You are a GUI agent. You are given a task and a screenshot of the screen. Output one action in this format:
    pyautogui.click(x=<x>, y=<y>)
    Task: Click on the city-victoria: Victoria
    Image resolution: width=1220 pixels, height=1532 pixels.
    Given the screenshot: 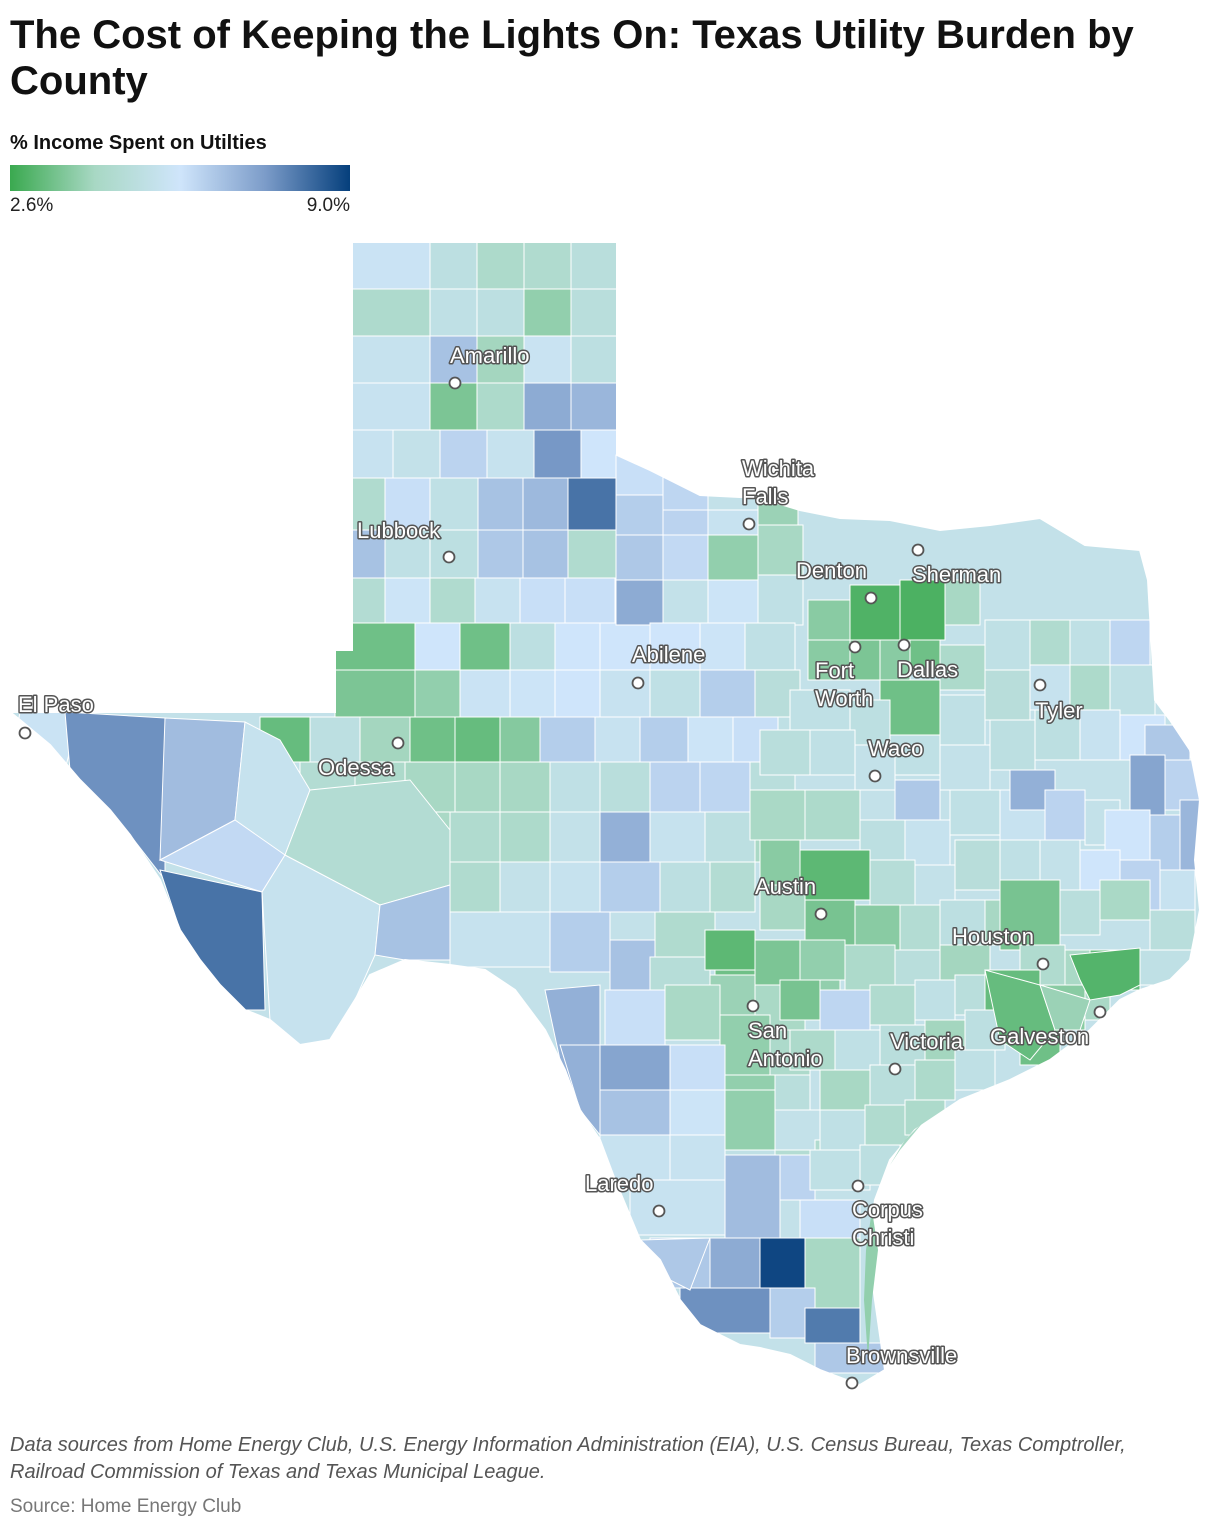 What is the action you would take?
    pyautogui.click(x=927, y=1052)
    